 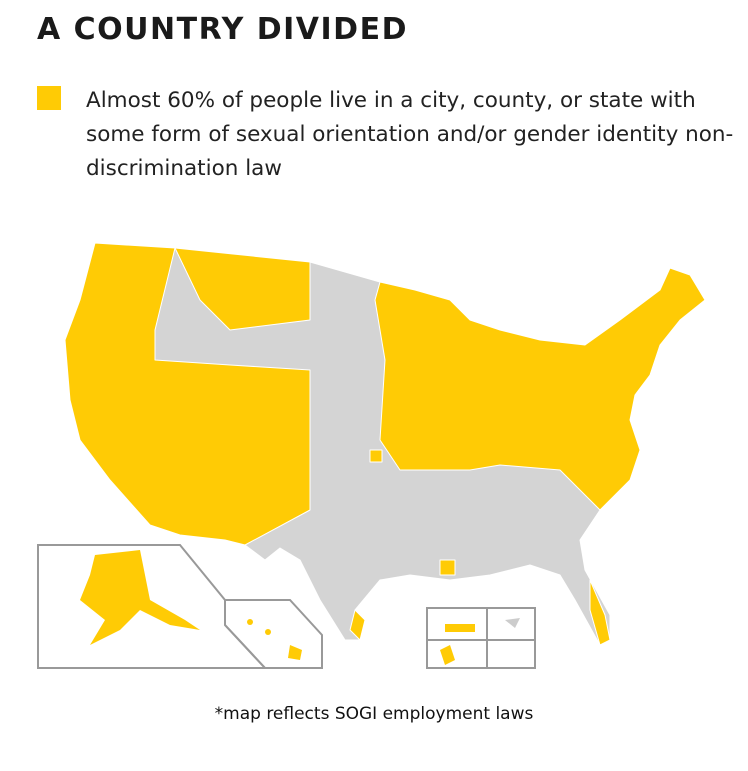 I want to click on guam, so click(x=447, y=655).